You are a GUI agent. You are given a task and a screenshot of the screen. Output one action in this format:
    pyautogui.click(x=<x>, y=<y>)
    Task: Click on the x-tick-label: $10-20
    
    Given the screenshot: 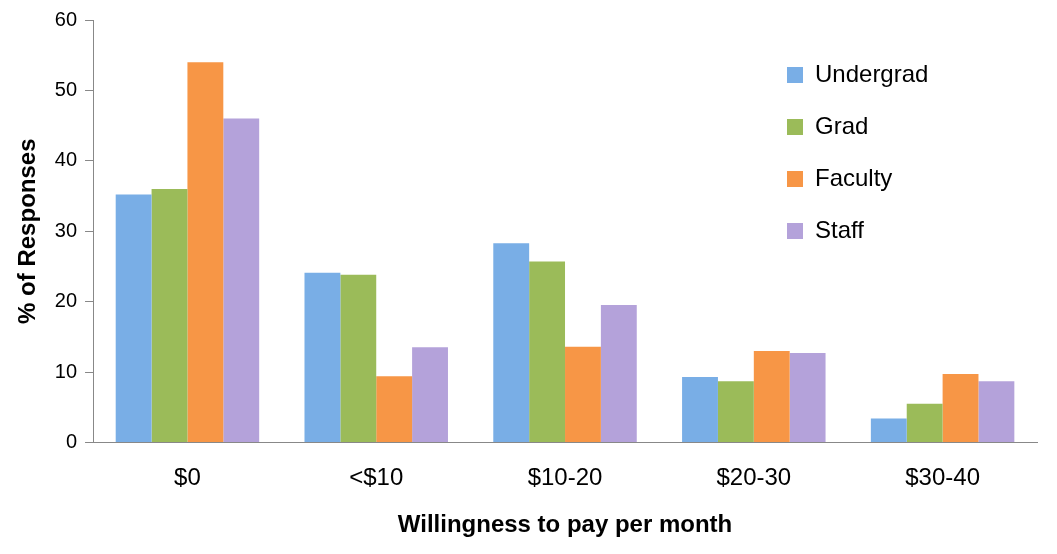 What is the action you would take?
    pyautogui.click(x=565, y=477)
    